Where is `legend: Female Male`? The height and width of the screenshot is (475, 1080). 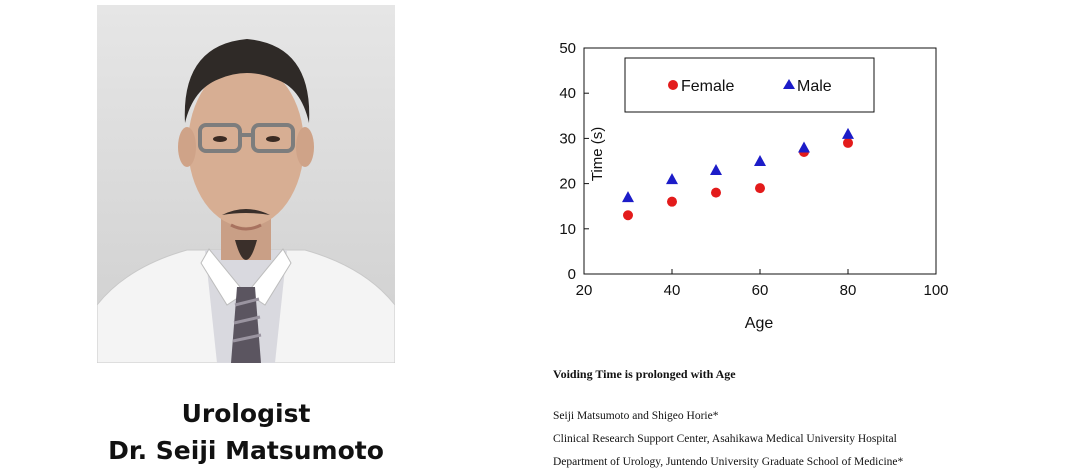
legend: Female Male is located at coordinates (749, 85).